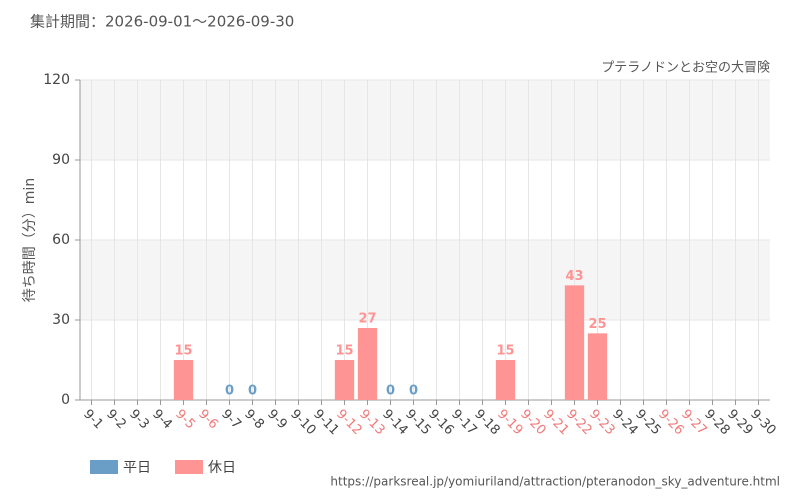 This screenshot has height=500, width=800. I want to click on x-tick-label: 9-8, so click(254, 420).